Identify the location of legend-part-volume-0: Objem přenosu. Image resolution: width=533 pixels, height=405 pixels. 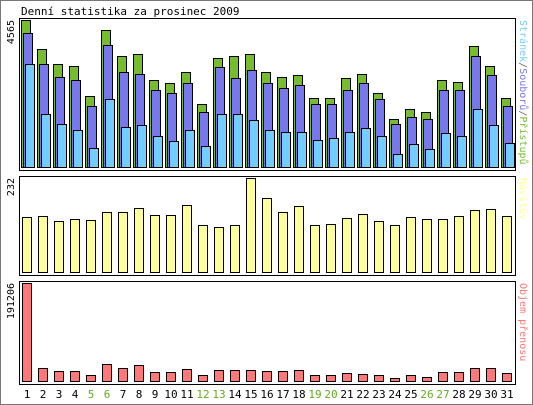
(523, 322).